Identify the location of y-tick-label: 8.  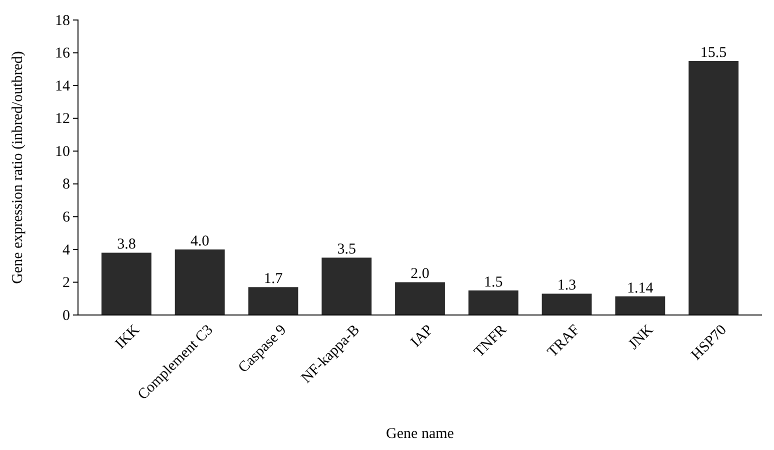
(66, 184).